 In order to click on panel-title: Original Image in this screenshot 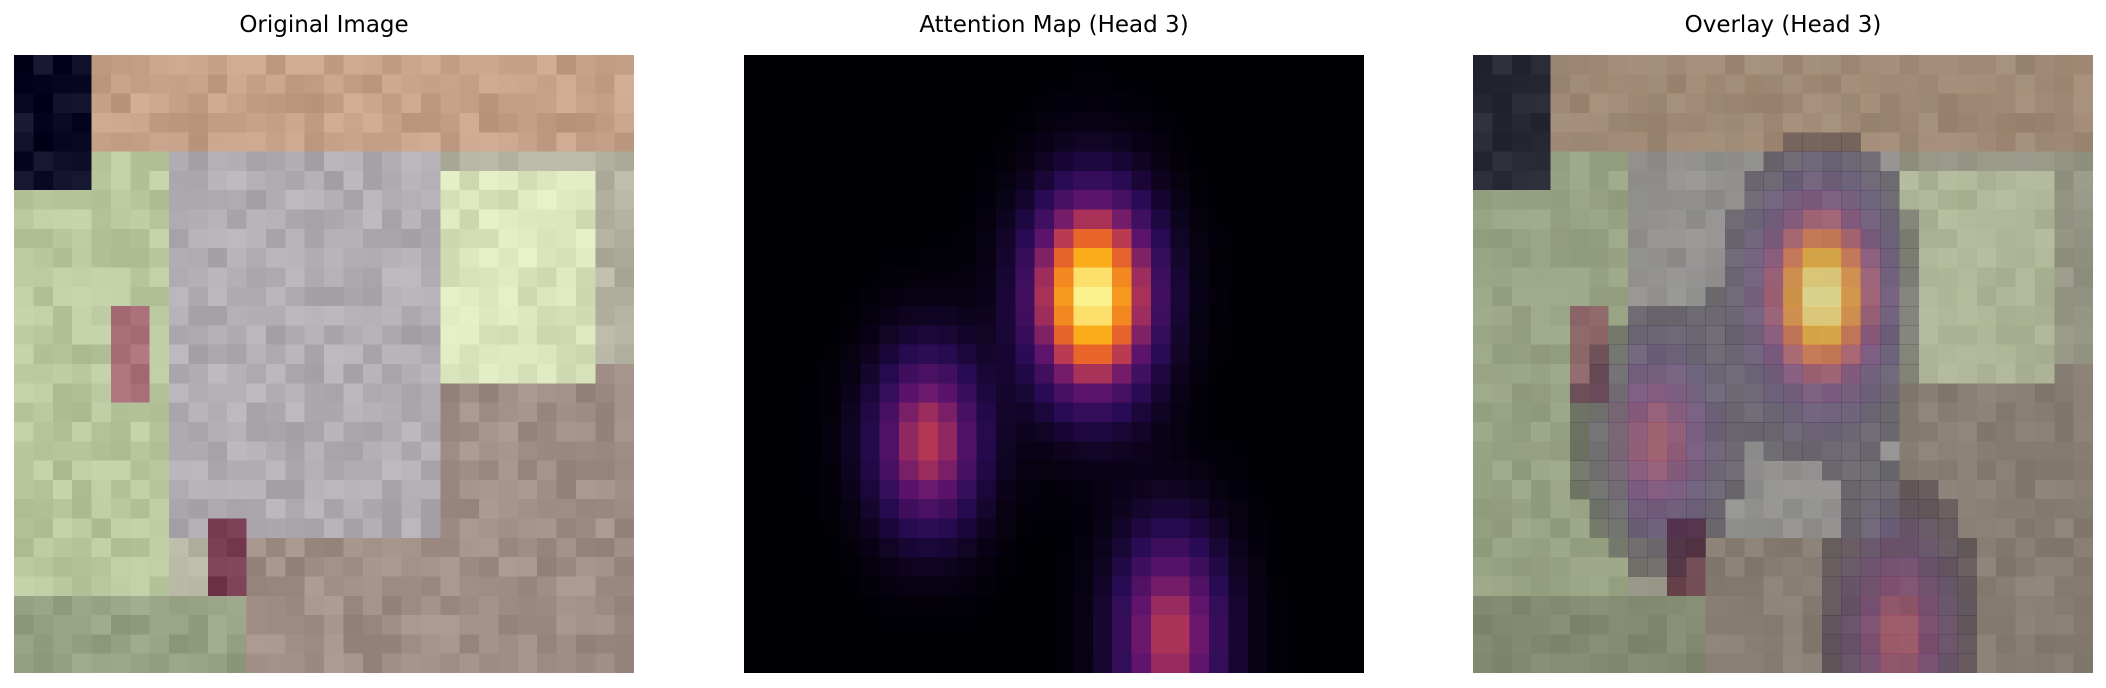, I will do `click(324, 25)`.